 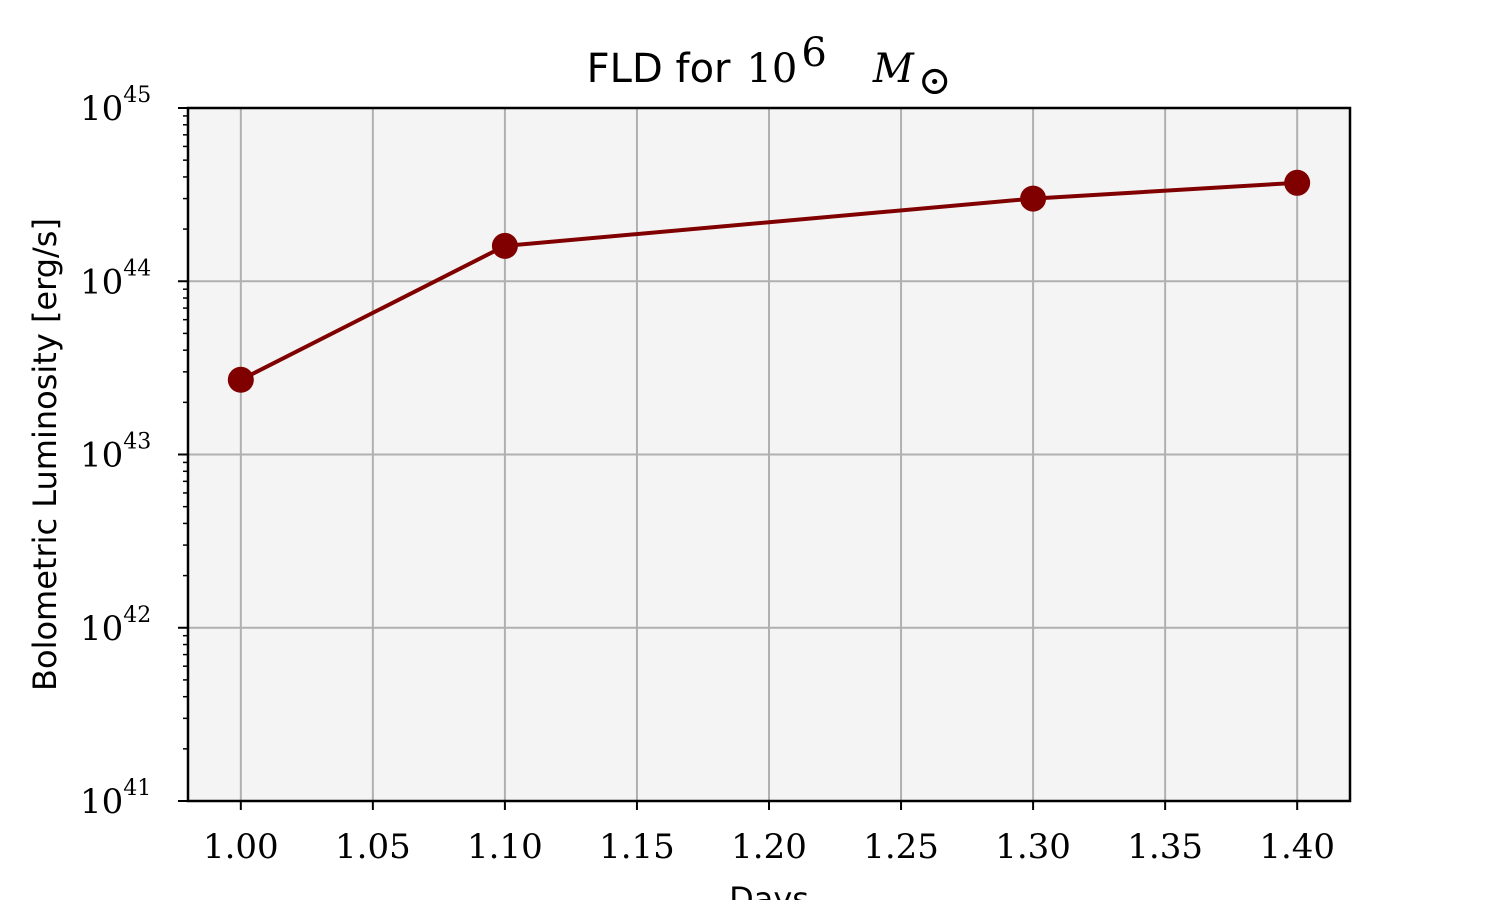 I want to click on y-tick-label-exponent: 44, so click(x=137, y=268).